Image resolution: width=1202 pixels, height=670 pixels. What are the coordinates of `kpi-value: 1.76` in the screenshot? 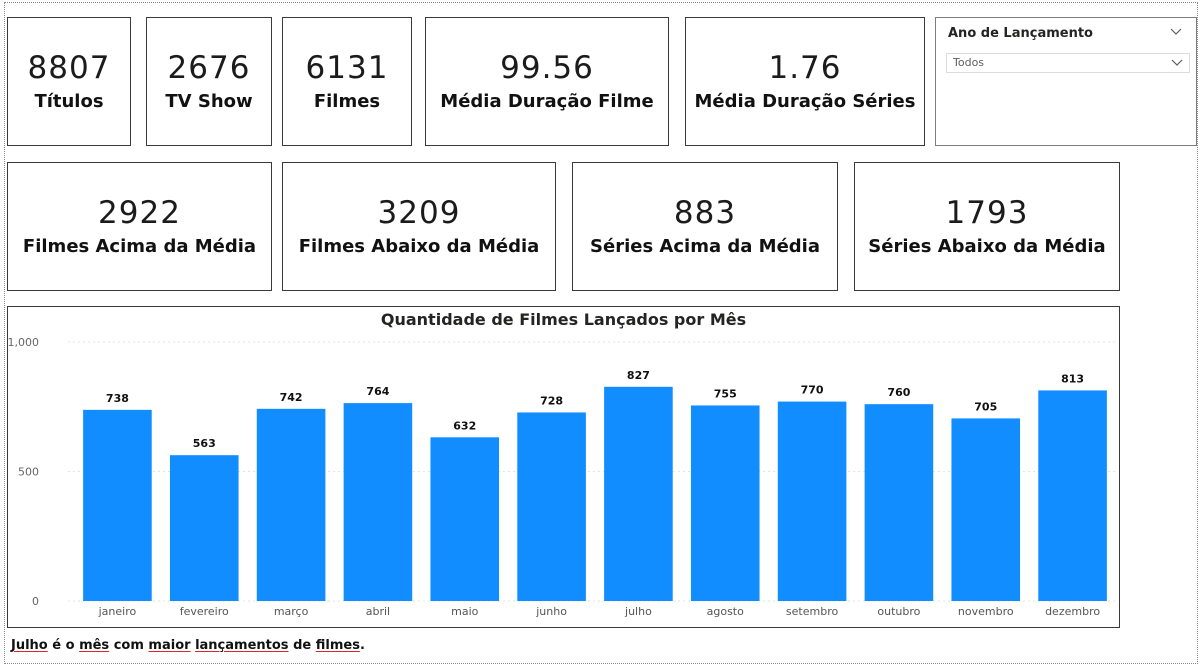 It's located at (805, 67).